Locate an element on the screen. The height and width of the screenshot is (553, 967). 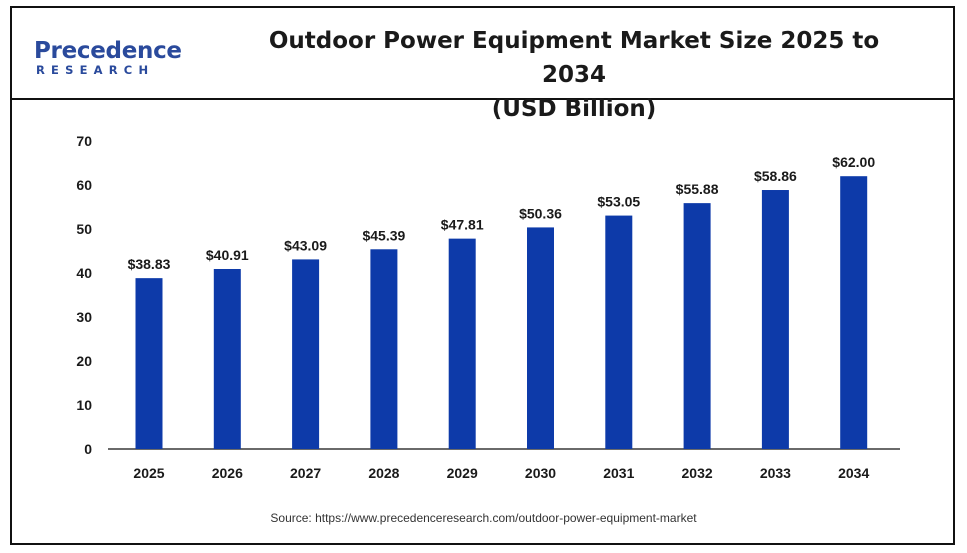
precedence-research-logo: Precedence RESEARCH is located at coordinates (109, 63).